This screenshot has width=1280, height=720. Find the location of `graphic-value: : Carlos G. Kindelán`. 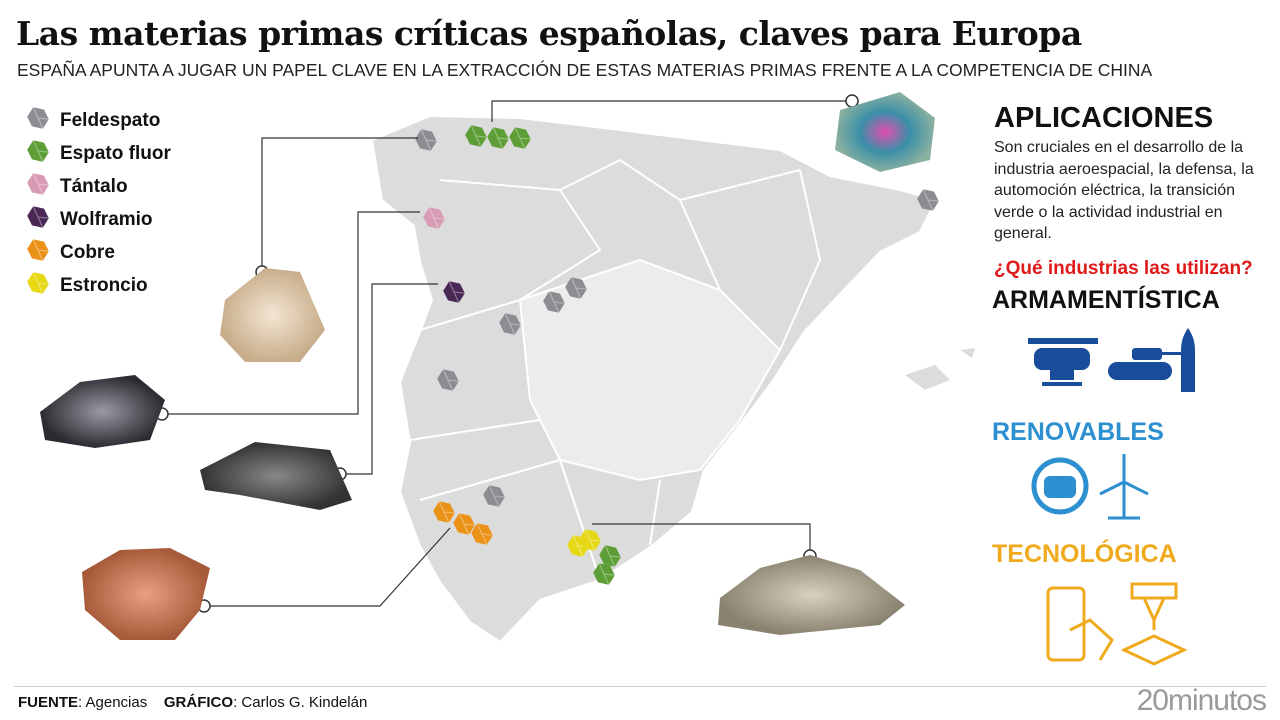

graphic-value: : Carlos G. Kindelán is located at coordinates (300, 702).